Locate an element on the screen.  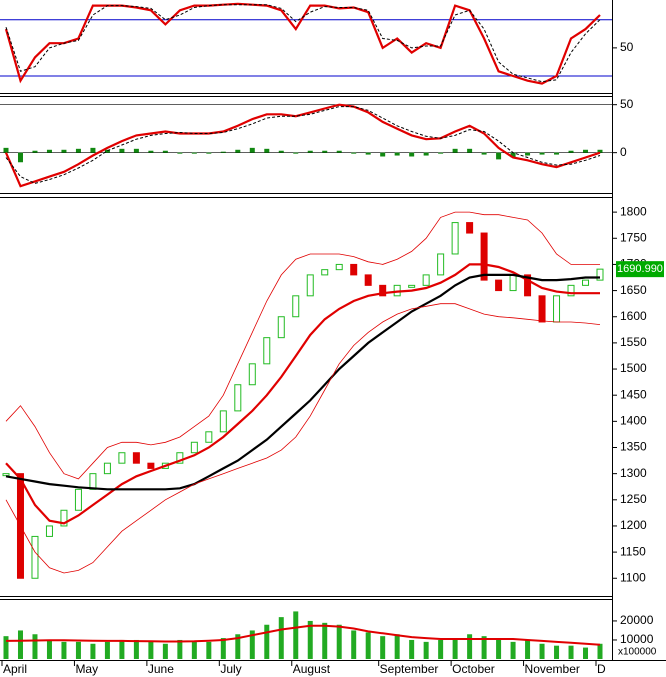
y-tick-label: 0 is located at coordinates (623, 152).